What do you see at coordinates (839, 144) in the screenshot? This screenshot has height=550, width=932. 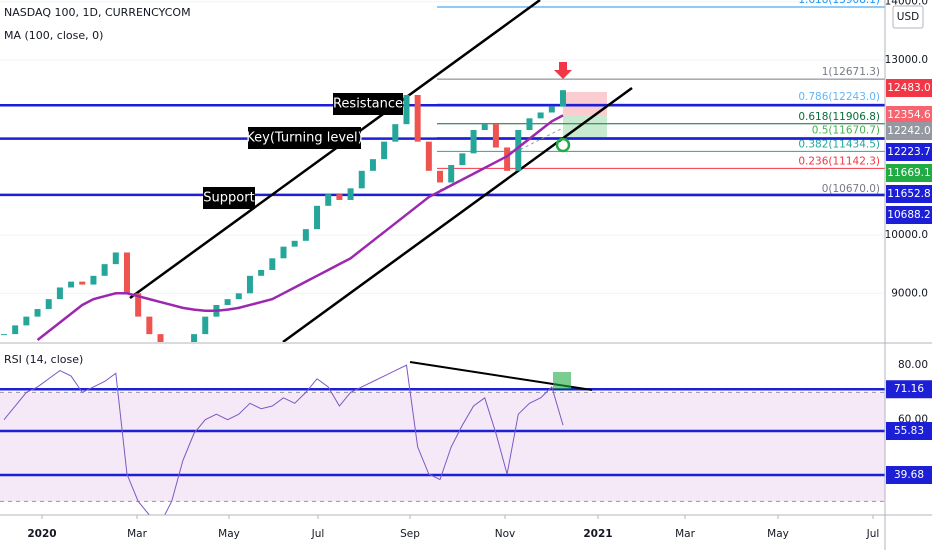 I see `fib-label: 0.382(11434.5)` at bounding box center [839, 144].